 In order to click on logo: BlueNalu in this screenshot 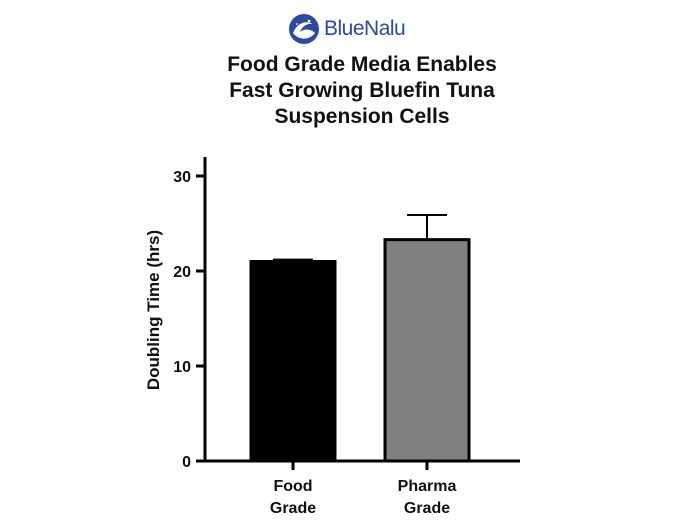, I will do `click(347, 29)`.